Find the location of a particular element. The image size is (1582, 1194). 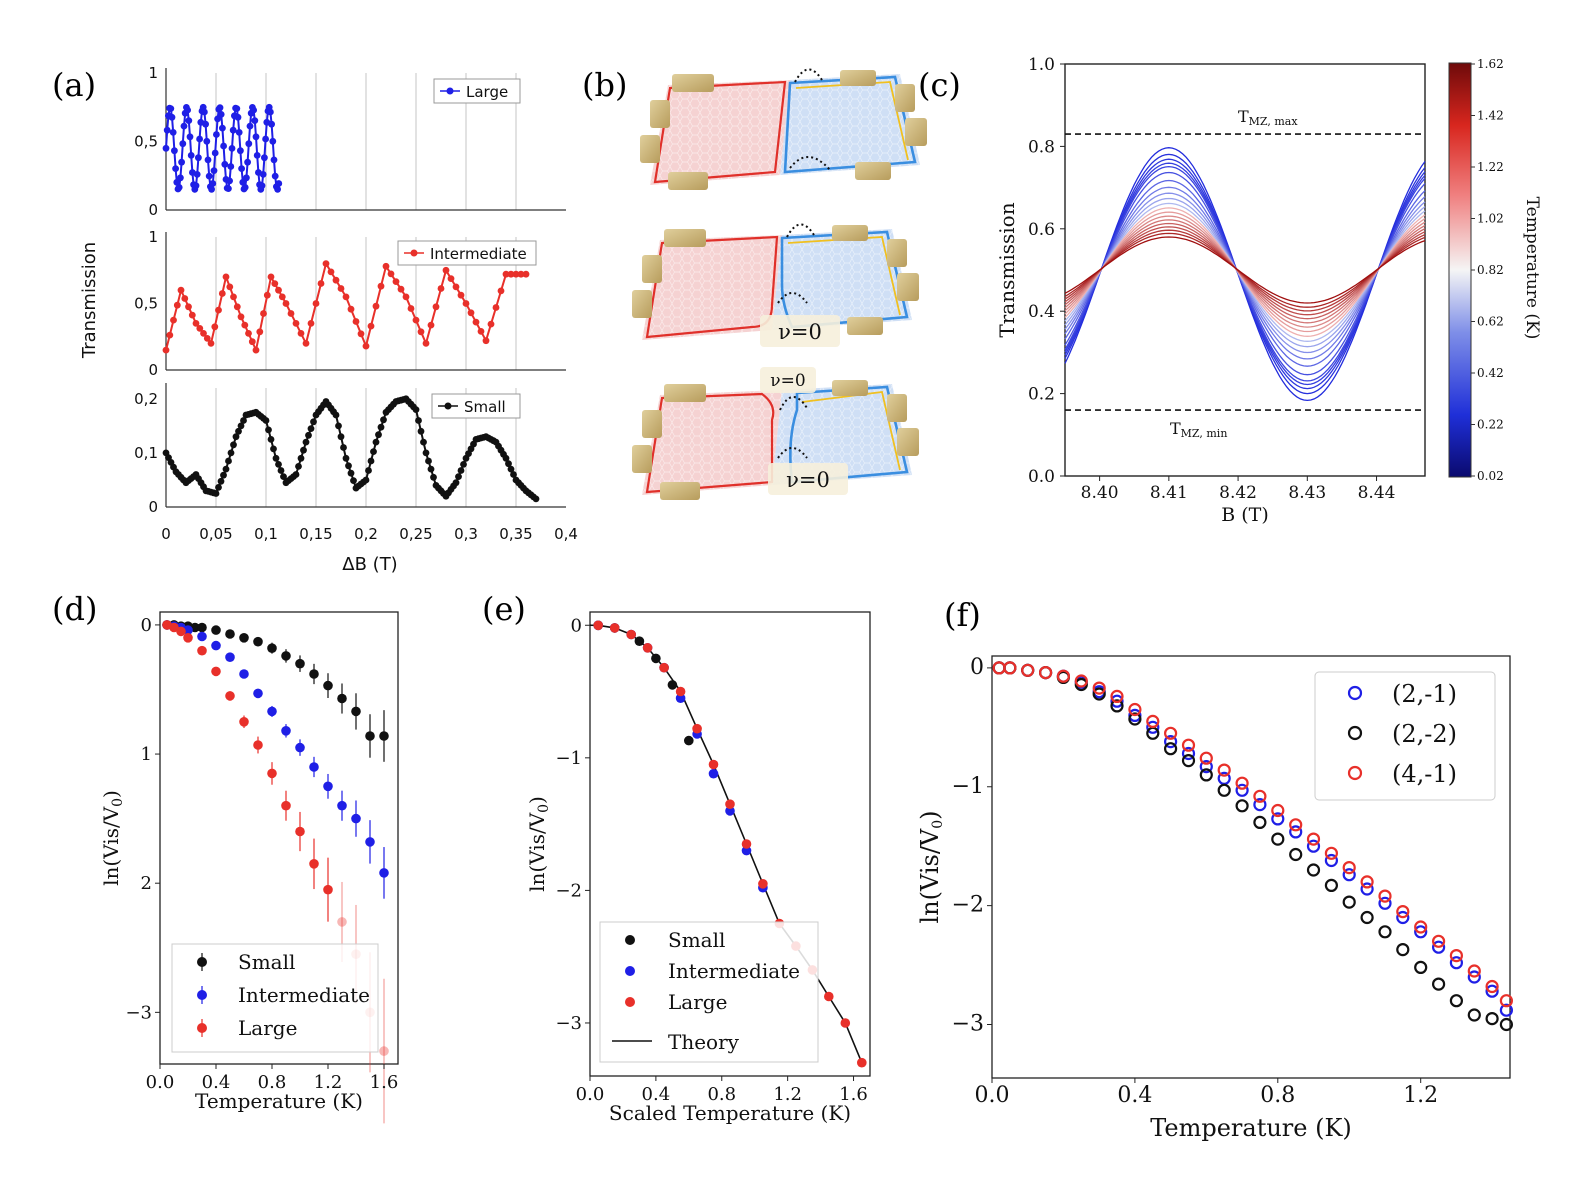

x-tick-label: 0,15 is located at coordinates (315, 534).